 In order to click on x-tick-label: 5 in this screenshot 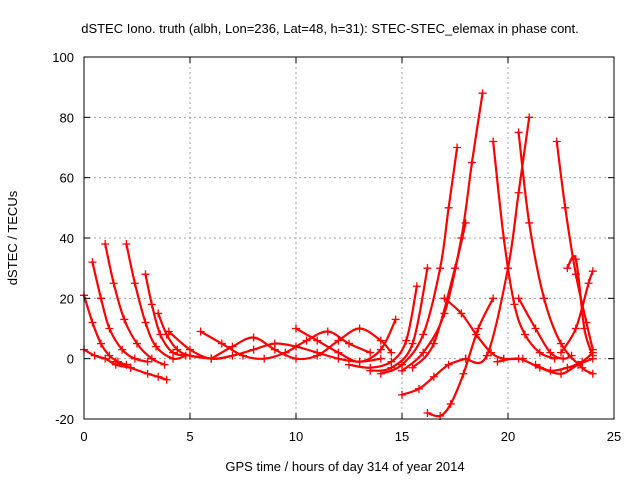, I will do `click(189, 436)`.